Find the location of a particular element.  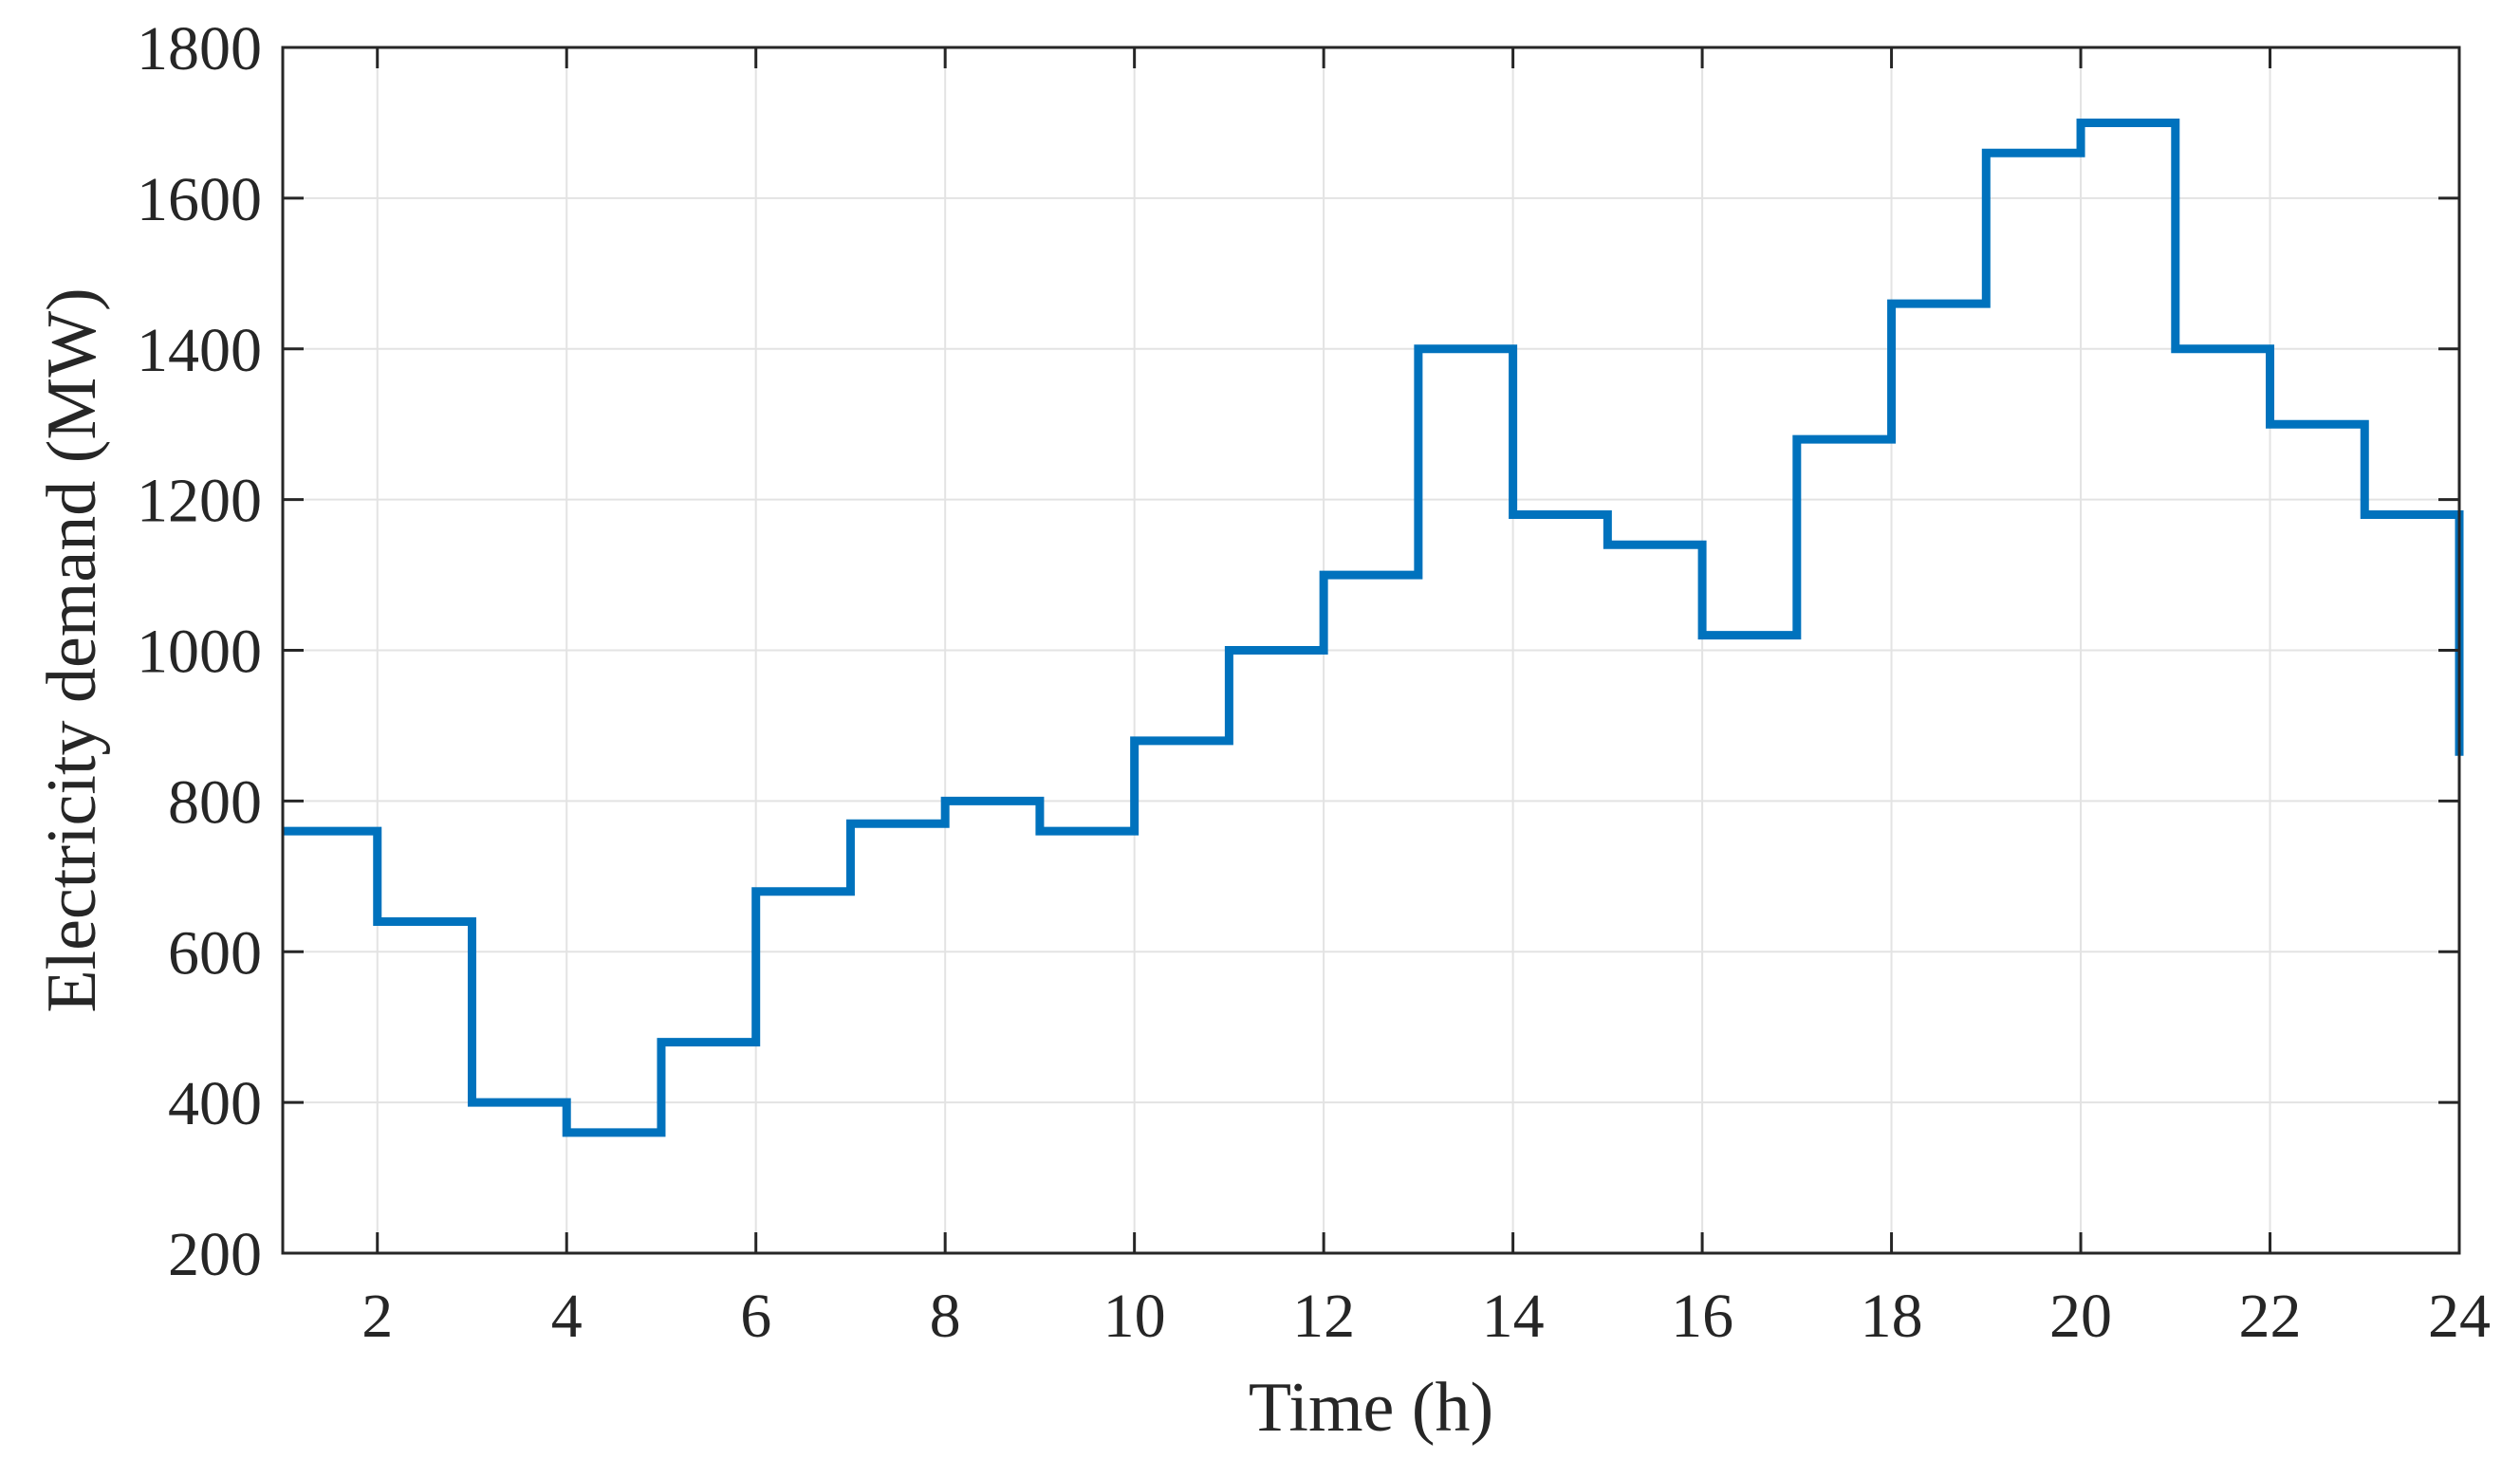

x-tick-label: 20 is located at coordinates (2080, 1317).